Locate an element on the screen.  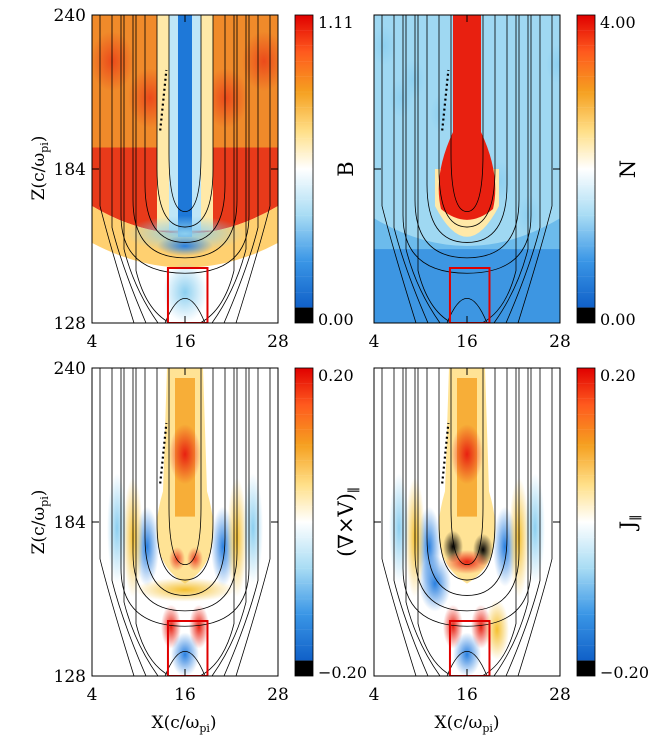
current-blue-patch is located at coordinates (435, 583).